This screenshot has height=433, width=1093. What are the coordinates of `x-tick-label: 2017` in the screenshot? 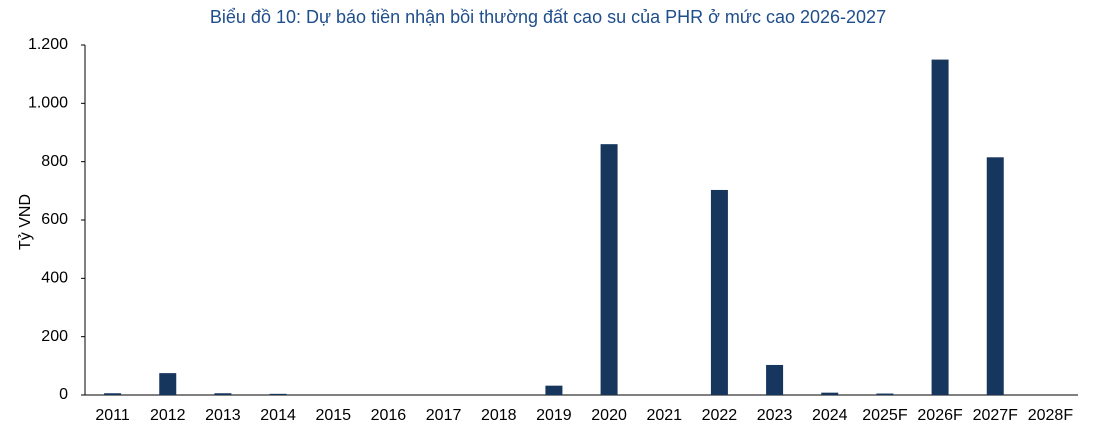 It's located at (444, 415).